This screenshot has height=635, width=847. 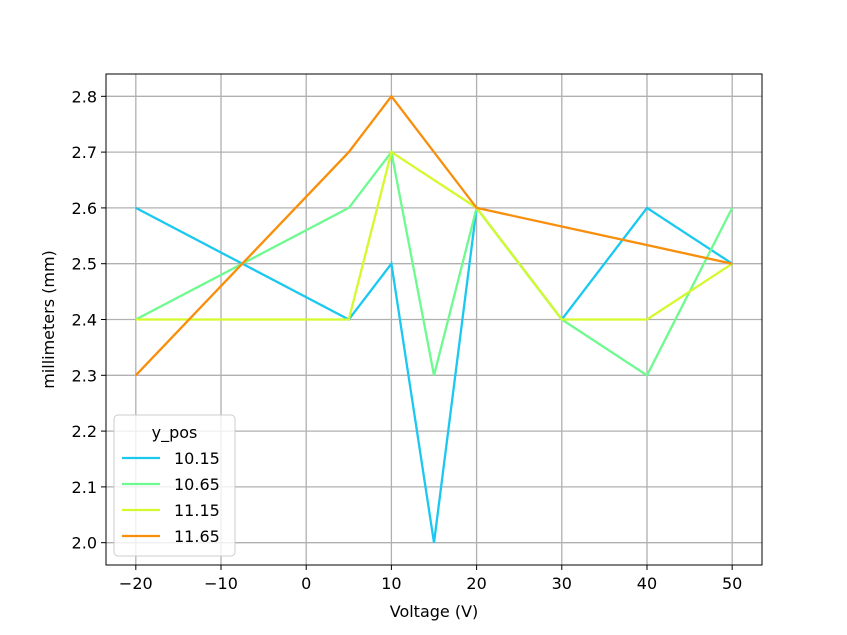 I want to click on x-tick-label: 10, so click(x=391, y=583).